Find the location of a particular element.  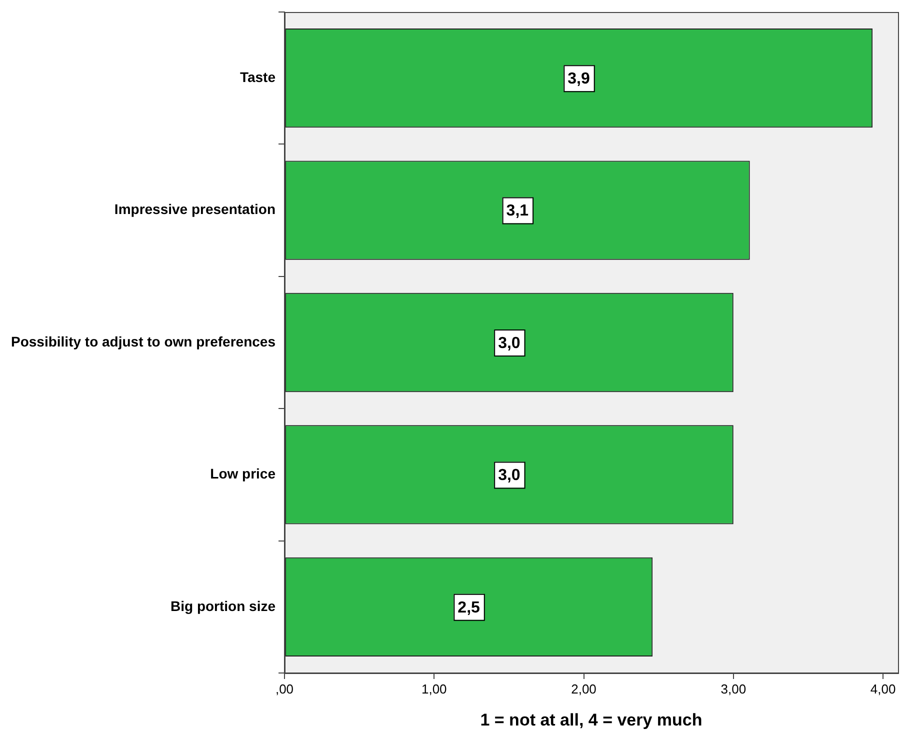

x-tick-label: 1,00 is located at coordinates (434, 688).